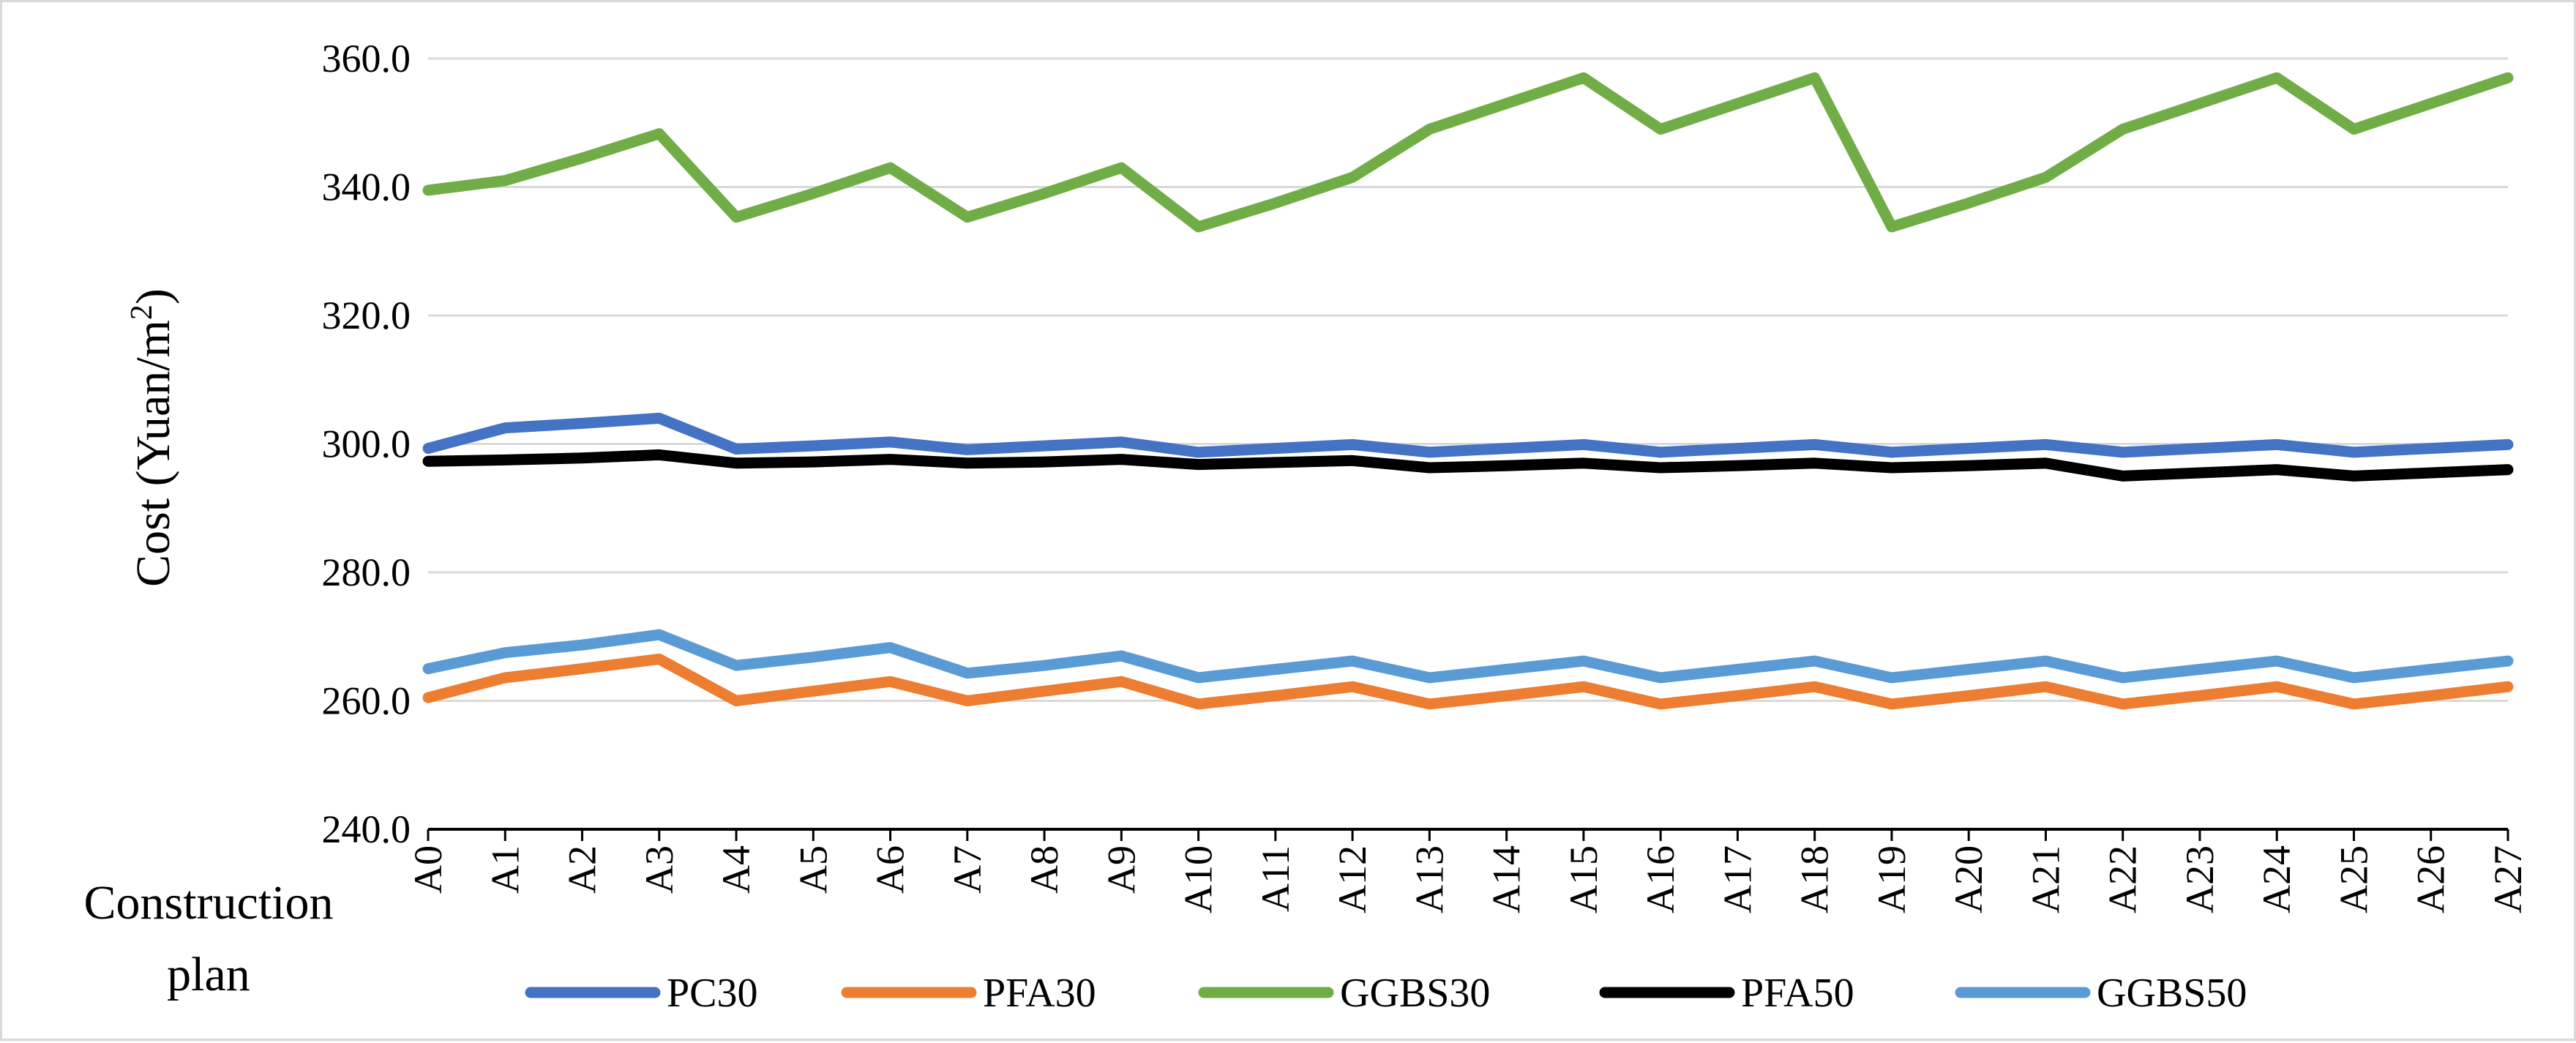 This screenshot has height=1043, width=2576. I want to click on x-tick-label: A3, so click(659, 870).